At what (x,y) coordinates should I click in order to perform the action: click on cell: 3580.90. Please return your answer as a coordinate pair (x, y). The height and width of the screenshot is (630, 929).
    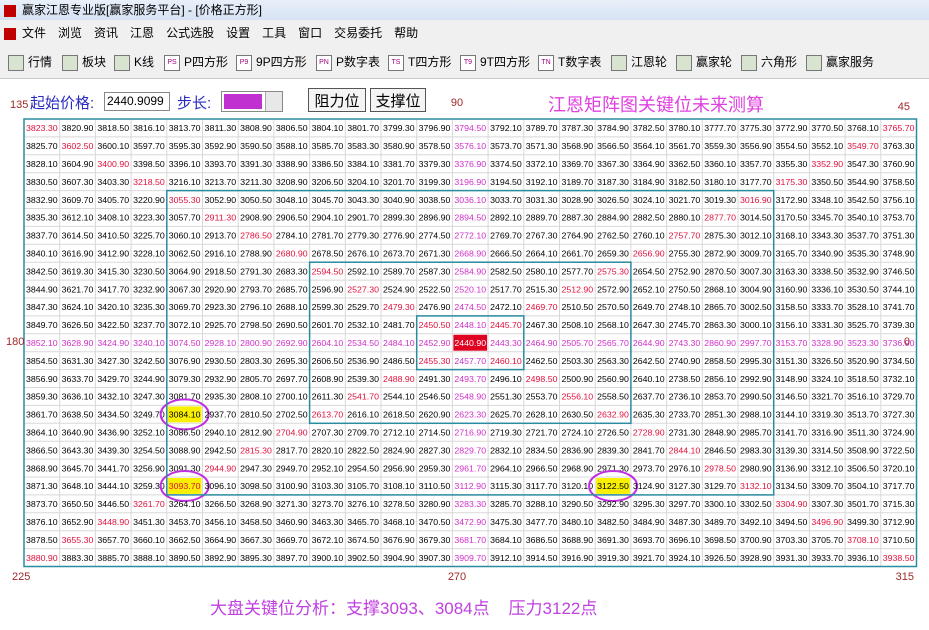
    Looking at the image, I should click on (399, 146).